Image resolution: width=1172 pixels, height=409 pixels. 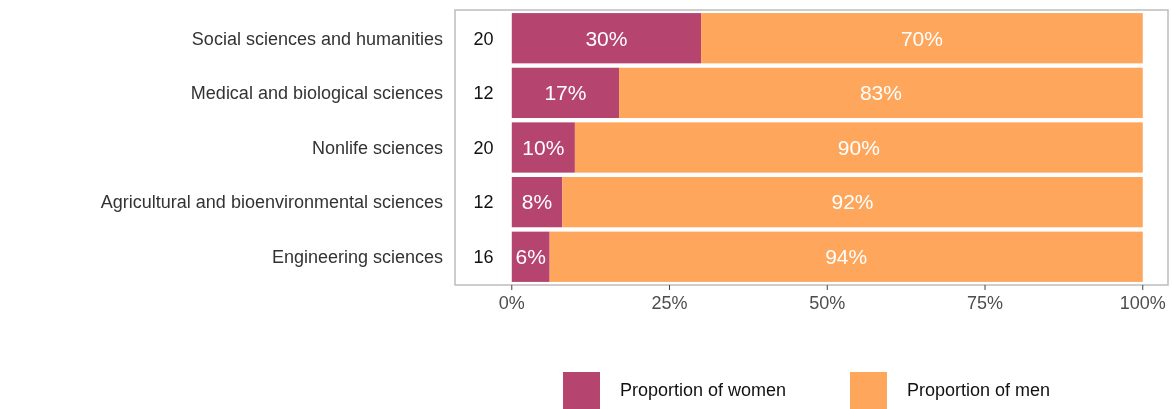 I want to click on data-label: 90%, so click(x=858, y=147).